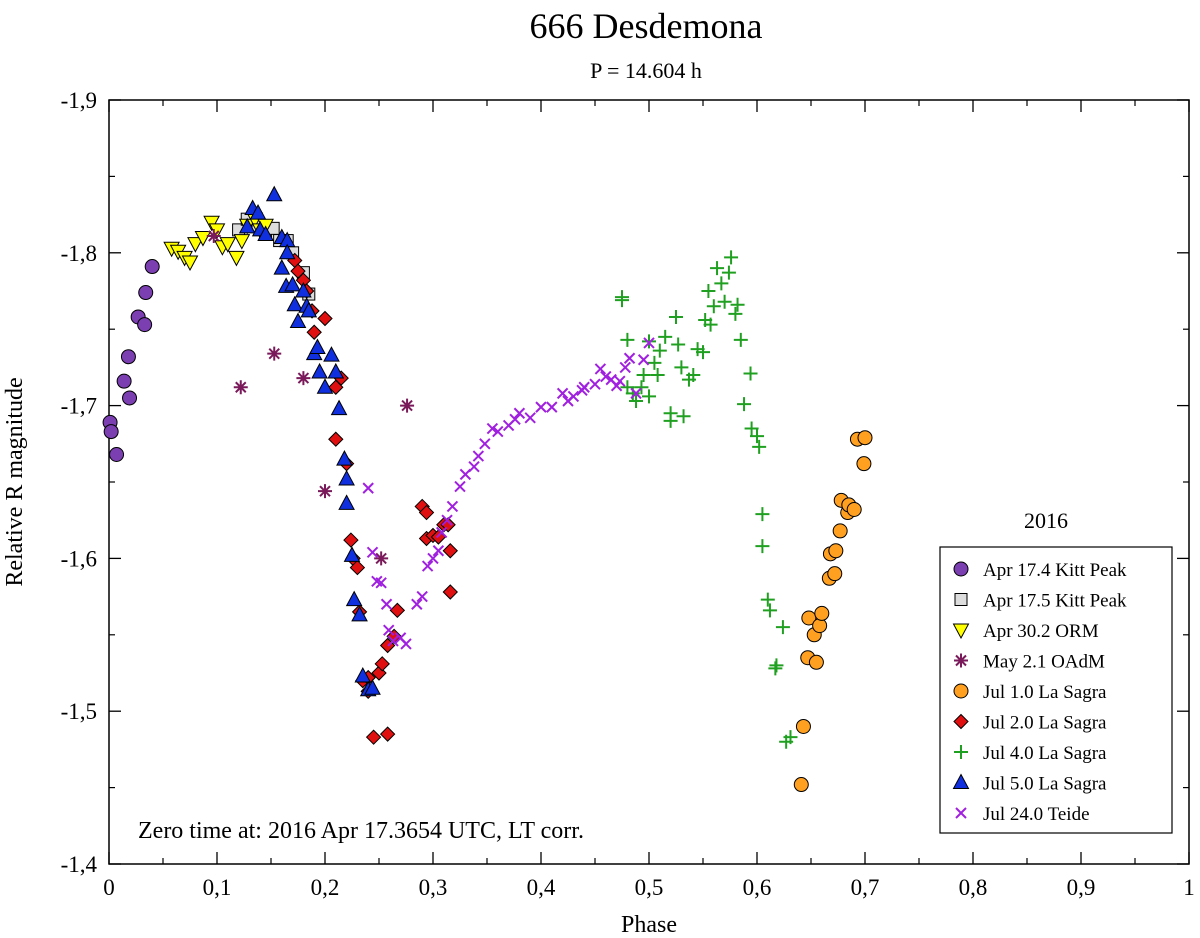  I want to click on chart-subtitle: P = 14.604 h, so click(646, 70).